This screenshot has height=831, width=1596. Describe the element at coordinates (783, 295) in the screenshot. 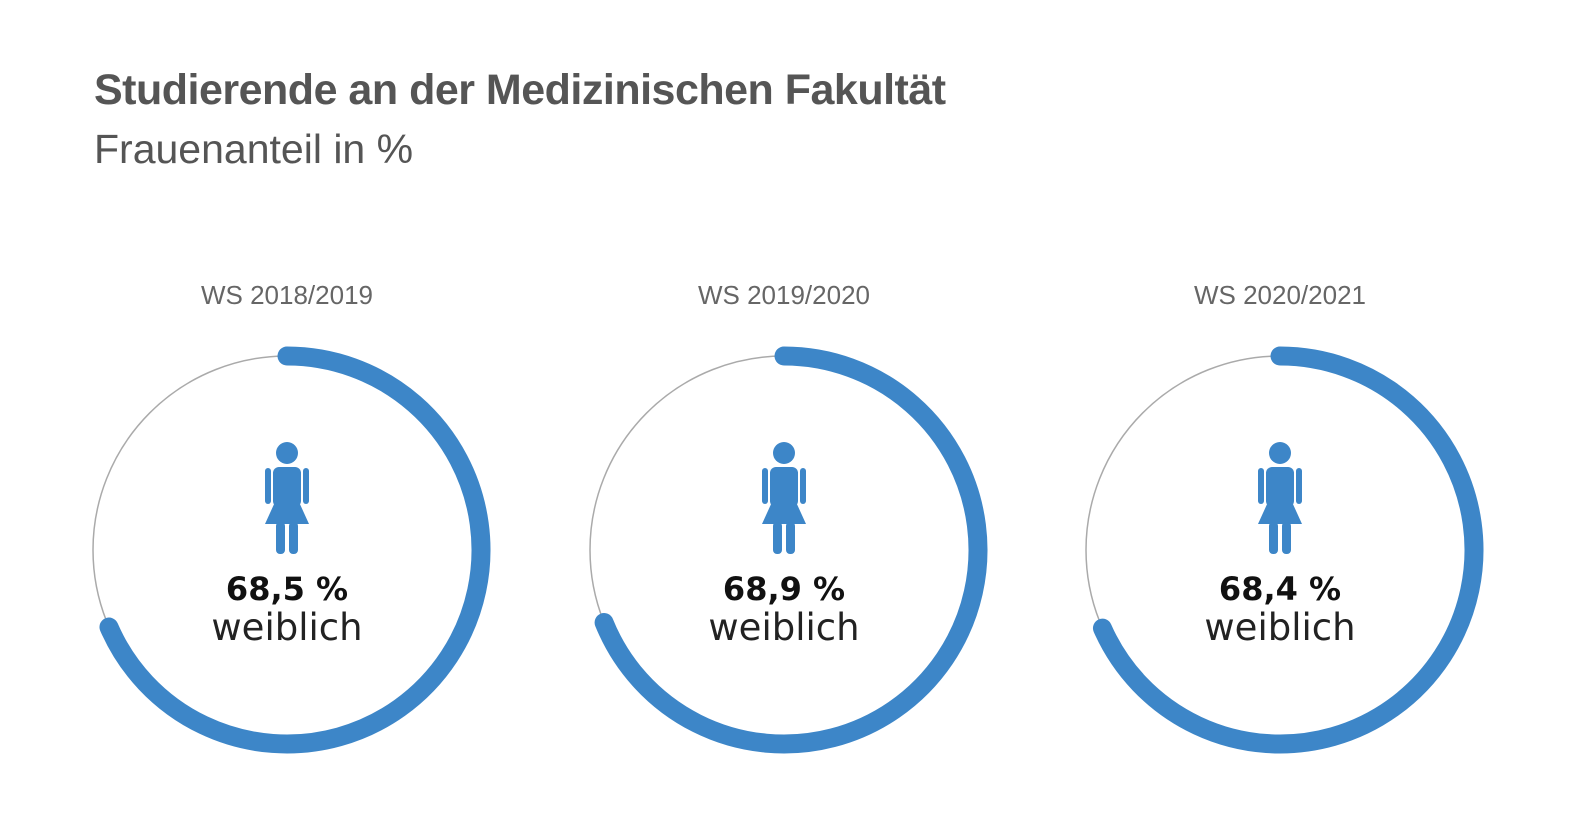

I see `panel-label: WS 2019/2020` at that location.